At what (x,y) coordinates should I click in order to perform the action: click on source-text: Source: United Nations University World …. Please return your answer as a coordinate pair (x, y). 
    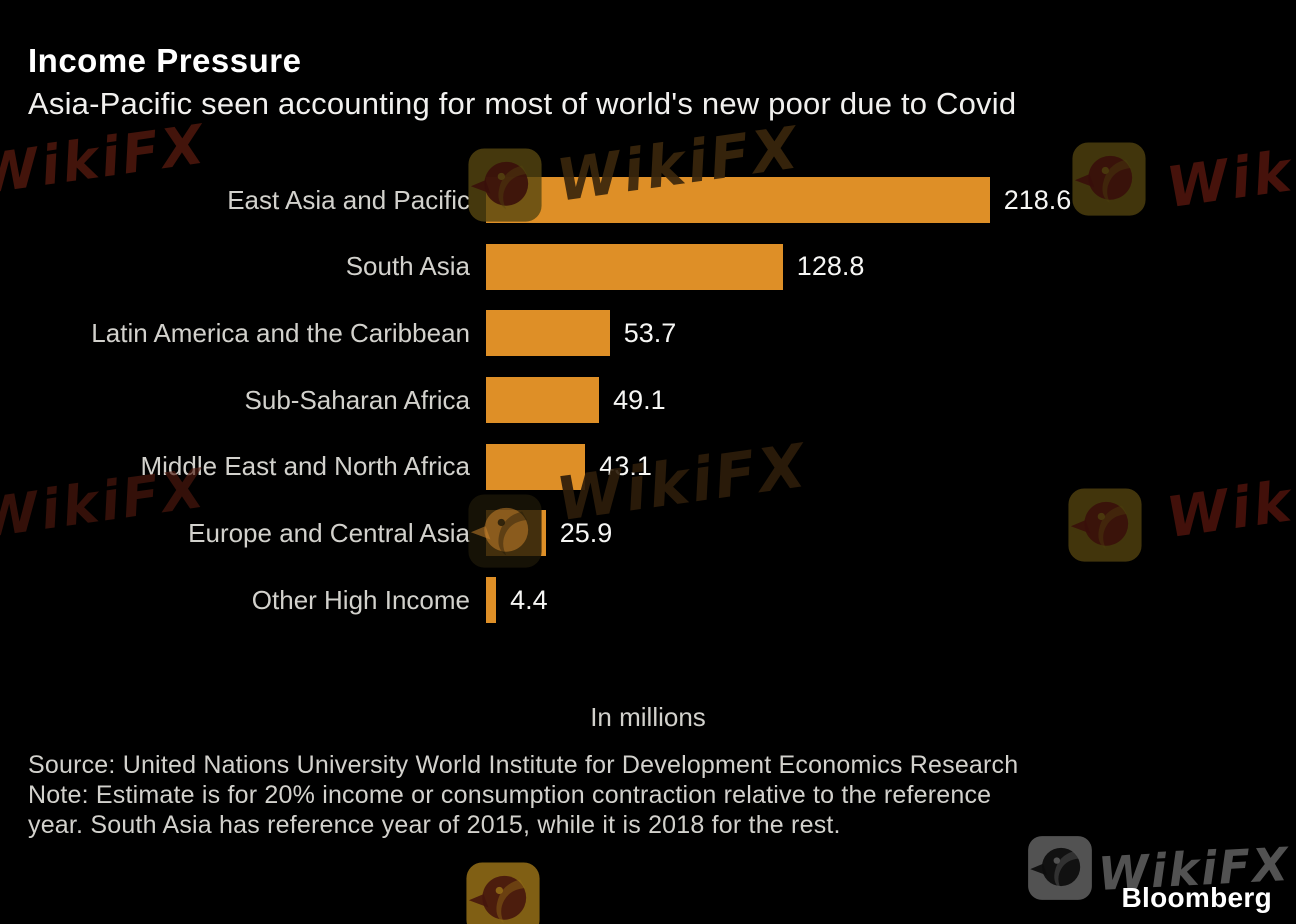
    Looking at the image, I should click on (523, 765).